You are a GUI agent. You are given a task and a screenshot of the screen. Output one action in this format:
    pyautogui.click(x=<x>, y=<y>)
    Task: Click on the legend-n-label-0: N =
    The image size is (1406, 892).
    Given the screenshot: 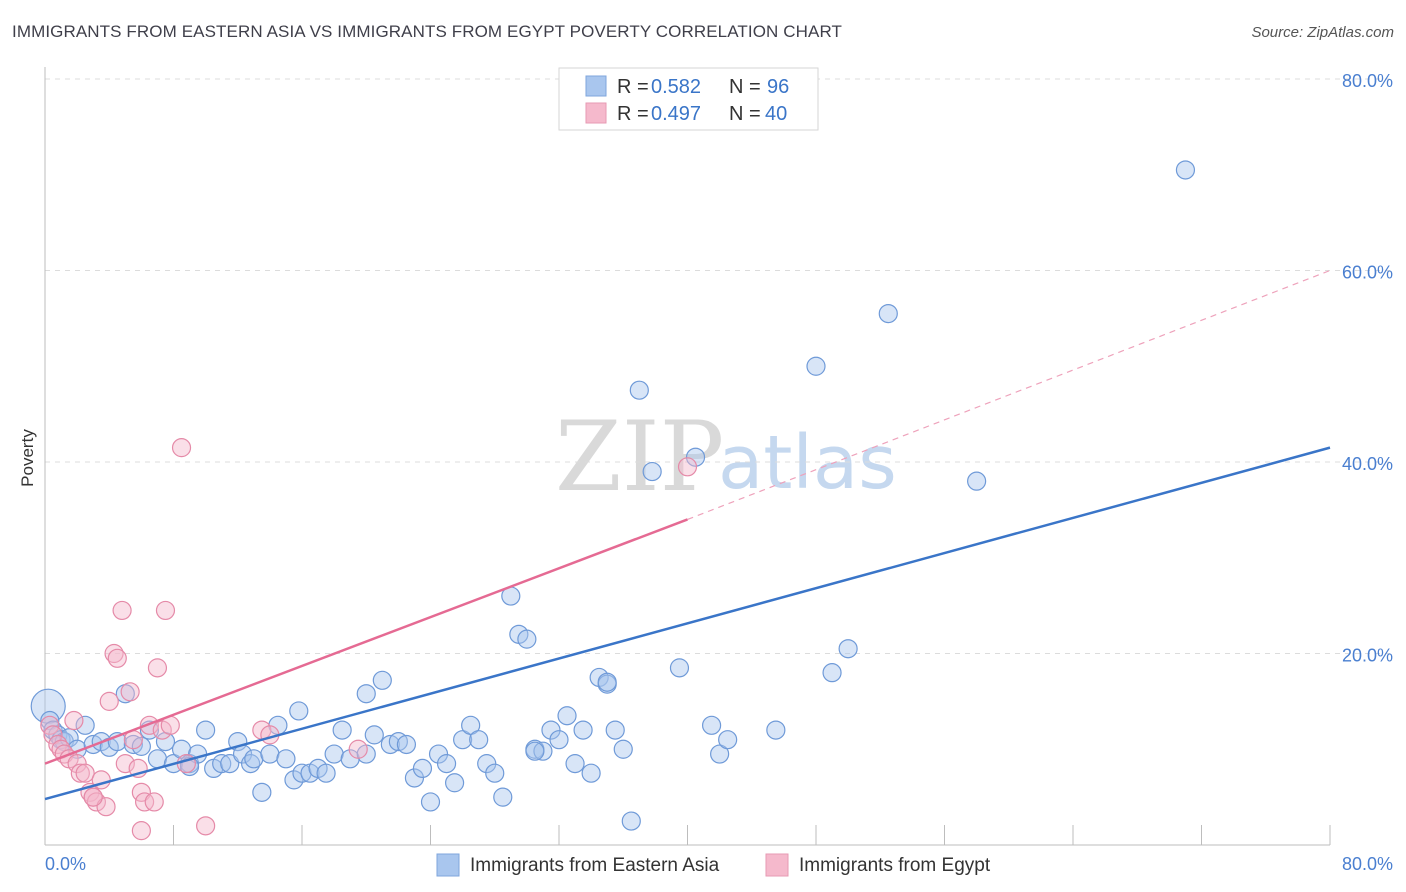 What is the action you would take?
    pyautogui.click(x=745, y=87)
    